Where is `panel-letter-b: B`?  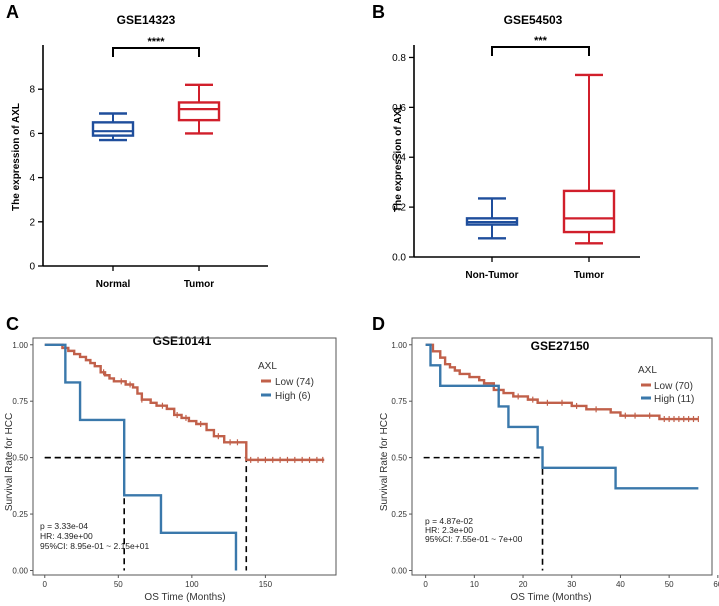
panel-letter-b: B is located at coordinates (378, 12).